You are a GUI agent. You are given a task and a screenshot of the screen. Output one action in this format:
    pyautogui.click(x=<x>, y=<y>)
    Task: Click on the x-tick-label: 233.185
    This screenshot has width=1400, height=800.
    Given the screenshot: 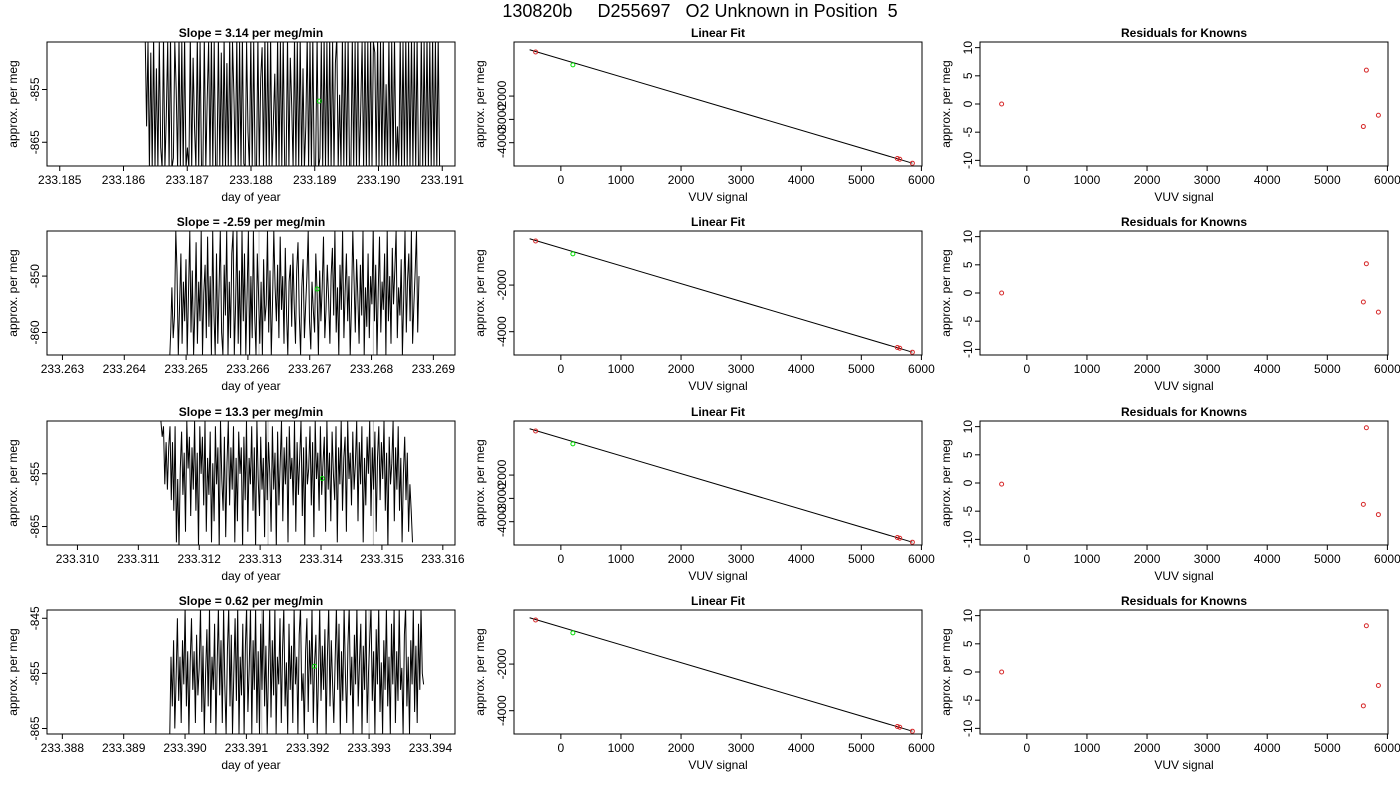 What is the action you would take?
    pyautogui.click(x=60, y=180)
    